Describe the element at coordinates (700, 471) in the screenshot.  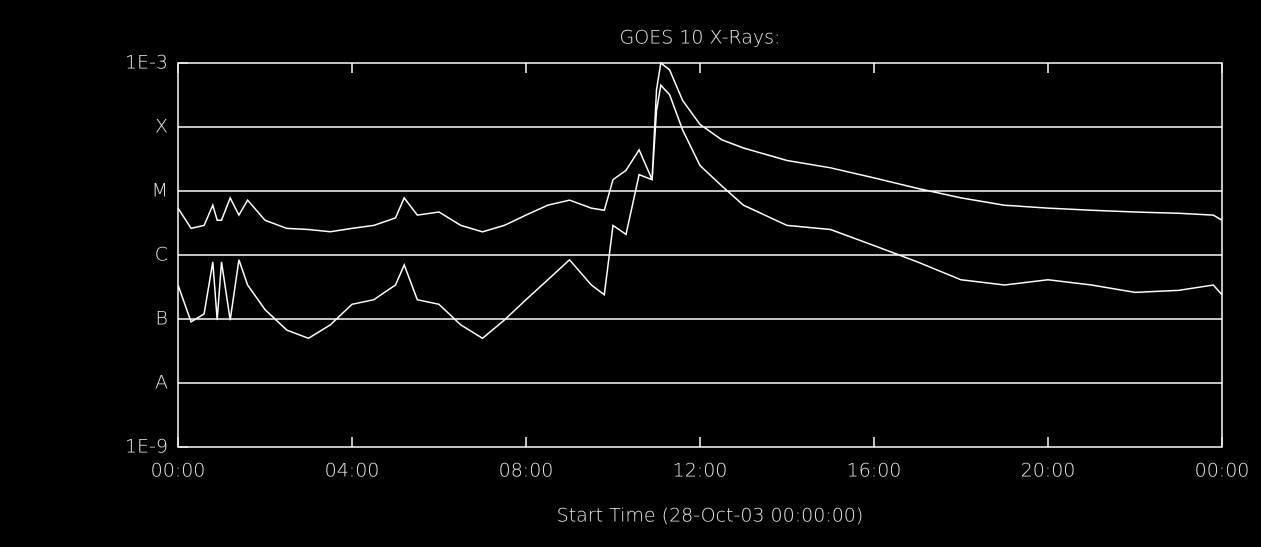
I see `x-tick-label: 12:00` at that location.